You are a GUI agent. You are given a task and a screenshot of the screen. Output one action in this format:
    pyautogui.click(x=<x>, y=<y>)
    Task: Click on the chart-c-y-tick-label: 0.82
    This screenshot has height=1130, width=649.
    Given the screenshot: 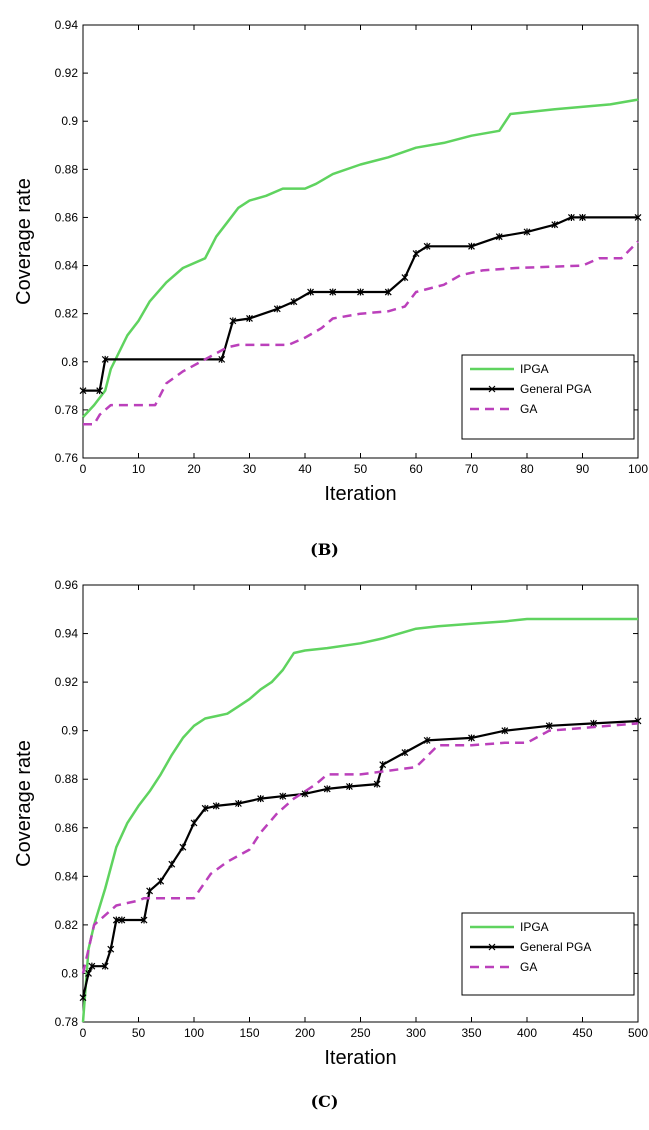 What is the action you would take?
    pyautogui.click(x=67, y=925)
    